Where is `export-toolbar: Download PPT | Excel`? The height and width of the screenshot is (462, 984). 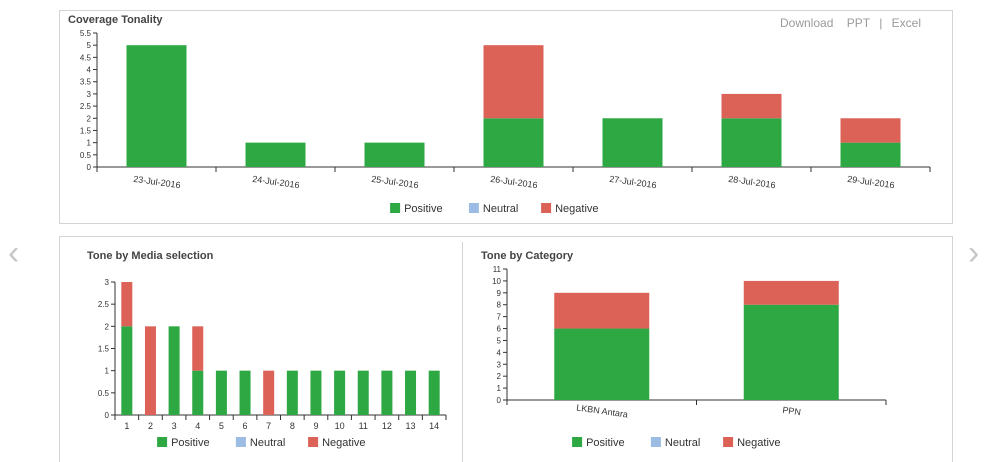 export-toolbar: Download PPT | Excel is located at coordinates (850, 23).